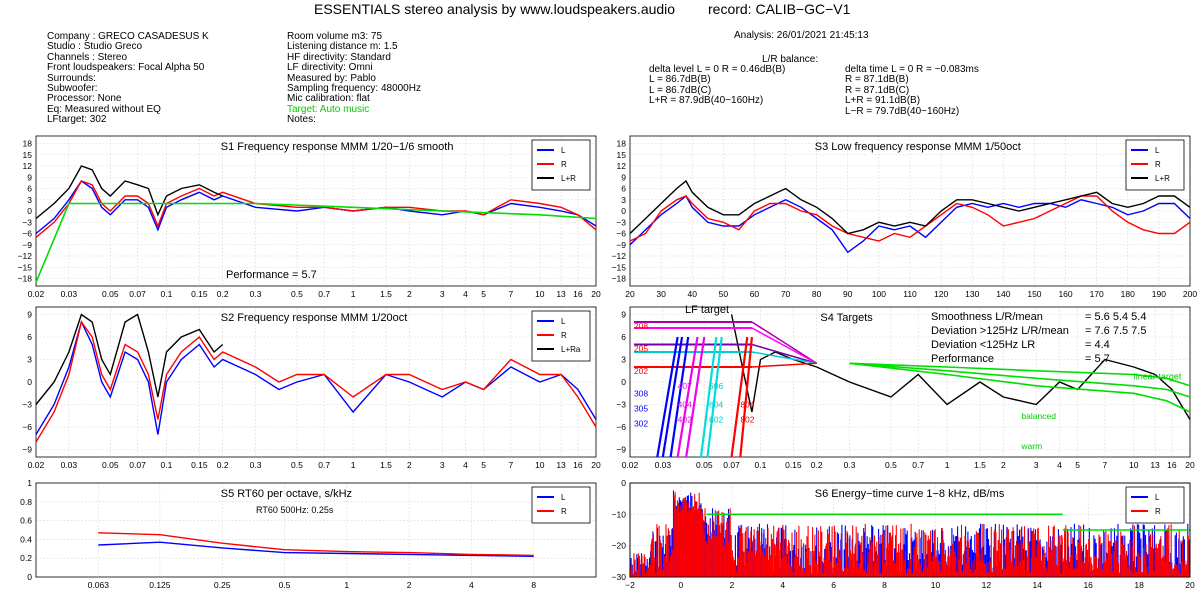 This screenshot has width=1200, height=600. What do you see at coordinates (316, 549) in the screenshot?
I see `series-S5-l` at bounding box center [316, 549].